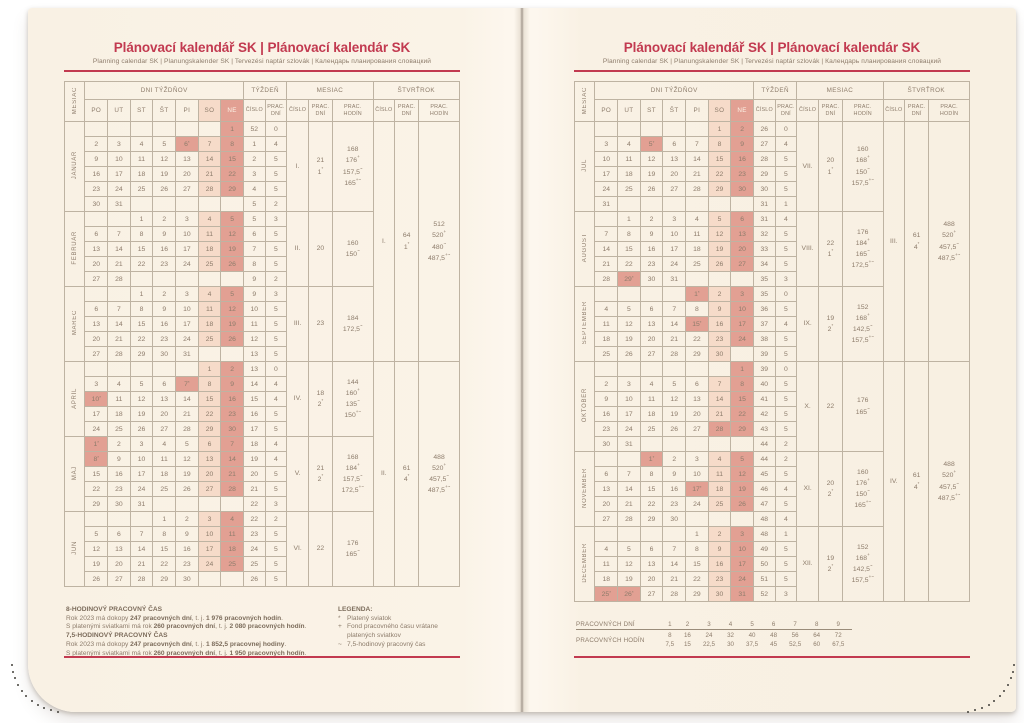 The width and height of the screenshot is (1024, 723). I want to click on day-cell: 5, so click(232, 294).